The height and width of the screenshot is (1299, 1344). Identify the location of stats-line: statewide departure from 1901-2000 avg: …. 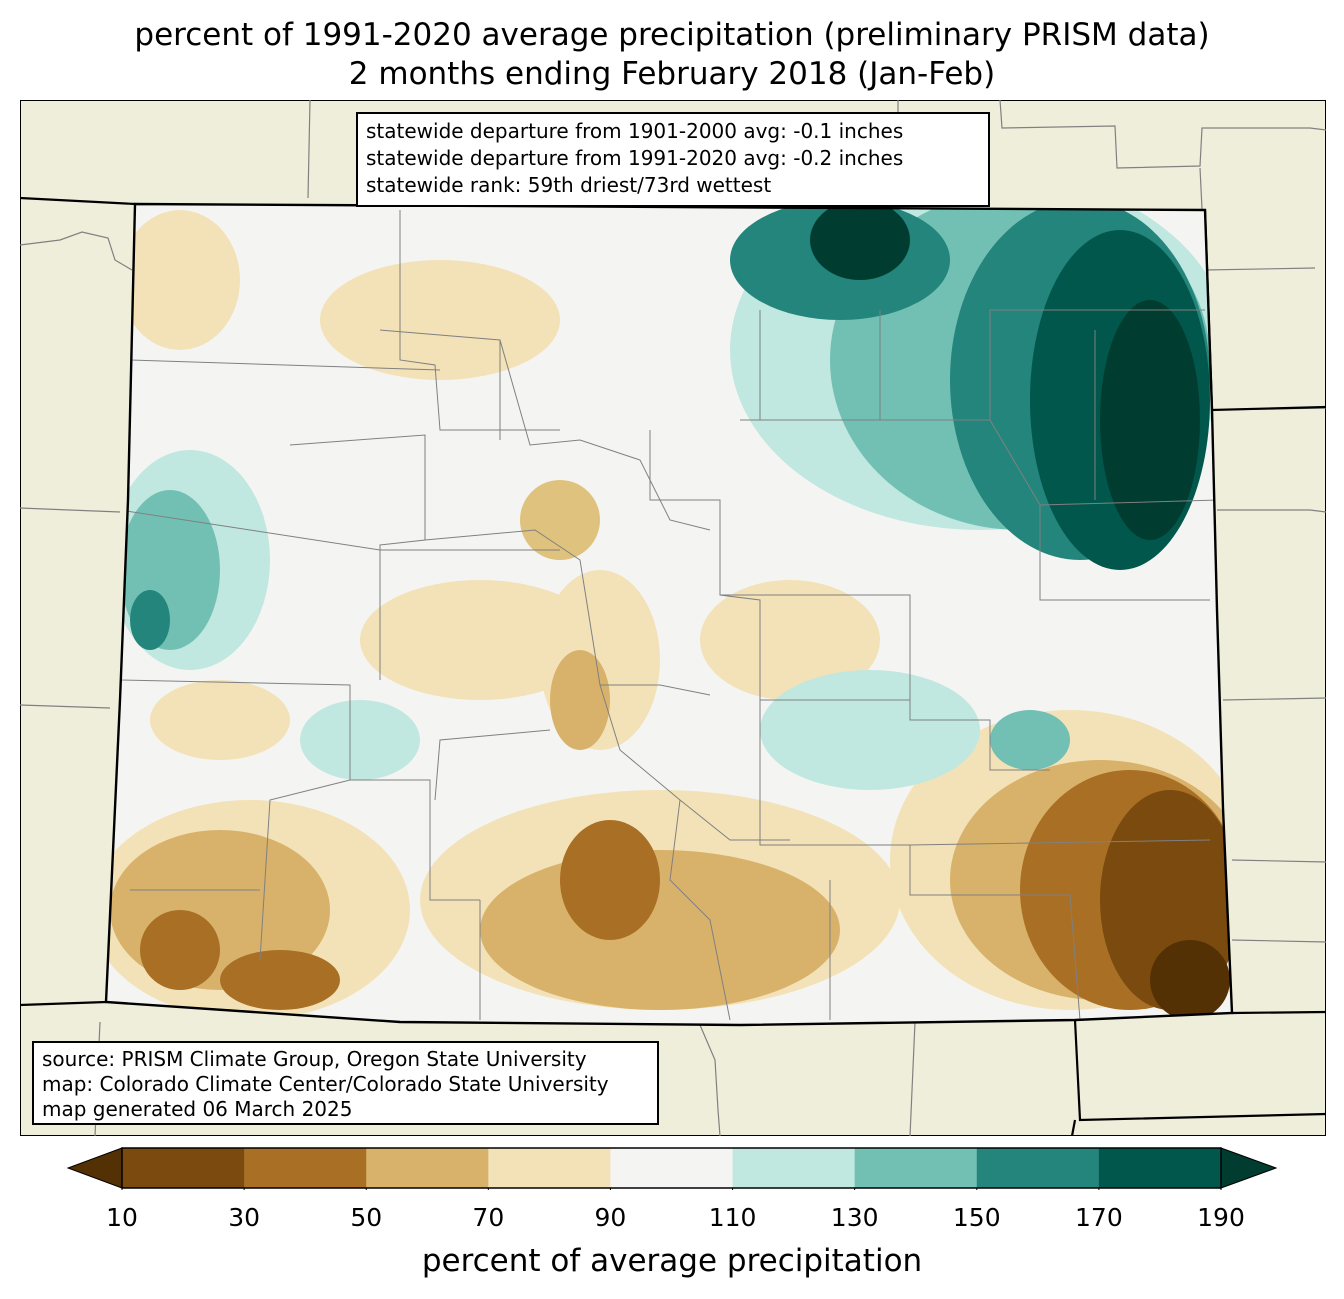
(635, 131).